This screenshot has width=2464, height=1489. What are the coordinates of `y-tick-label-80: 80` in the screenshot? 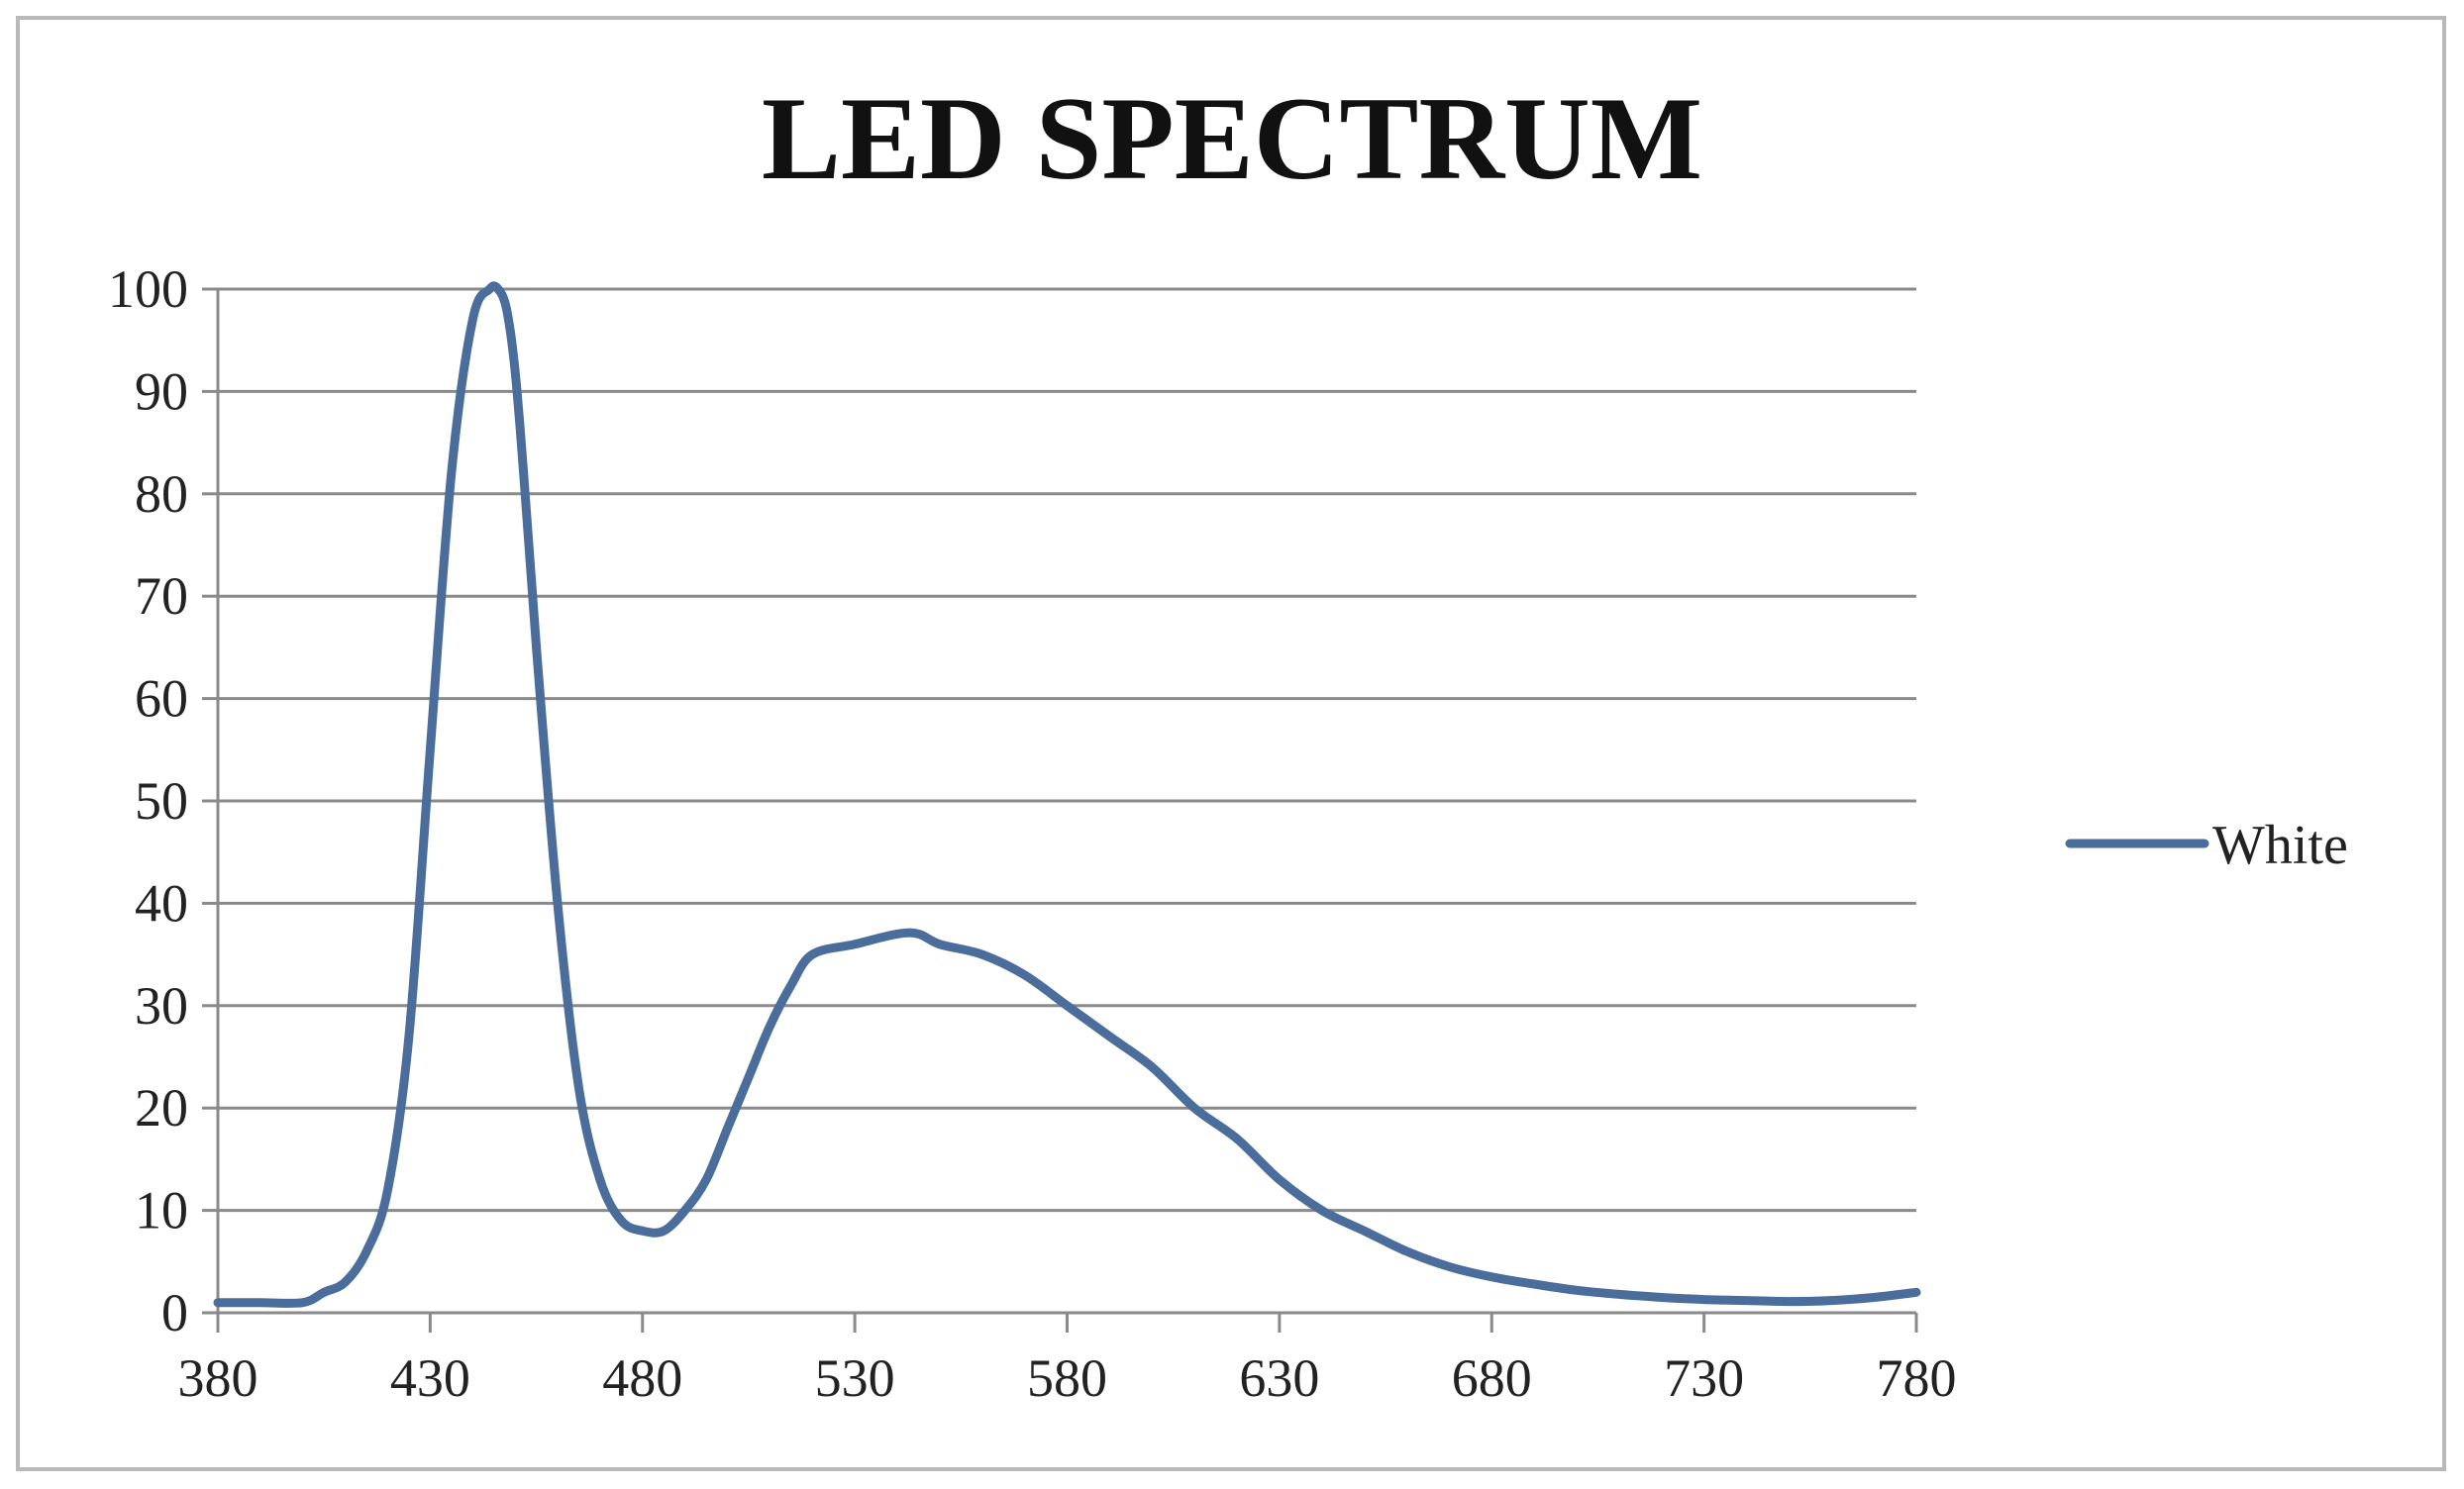 It's located at (161, 494).